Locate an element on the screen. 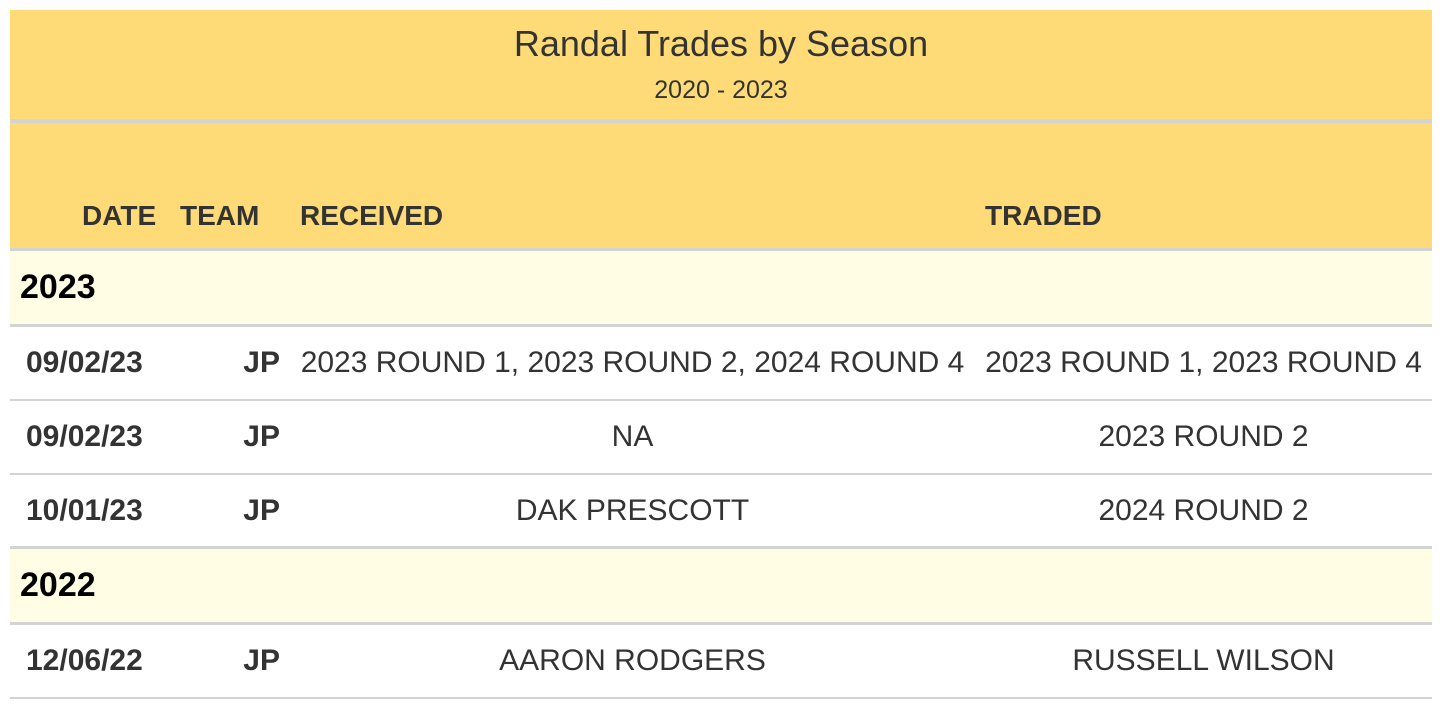 The width and height of the screenshot is (1442, 710). column-header-received: RECEIVED is located at coordinates (372, 215).